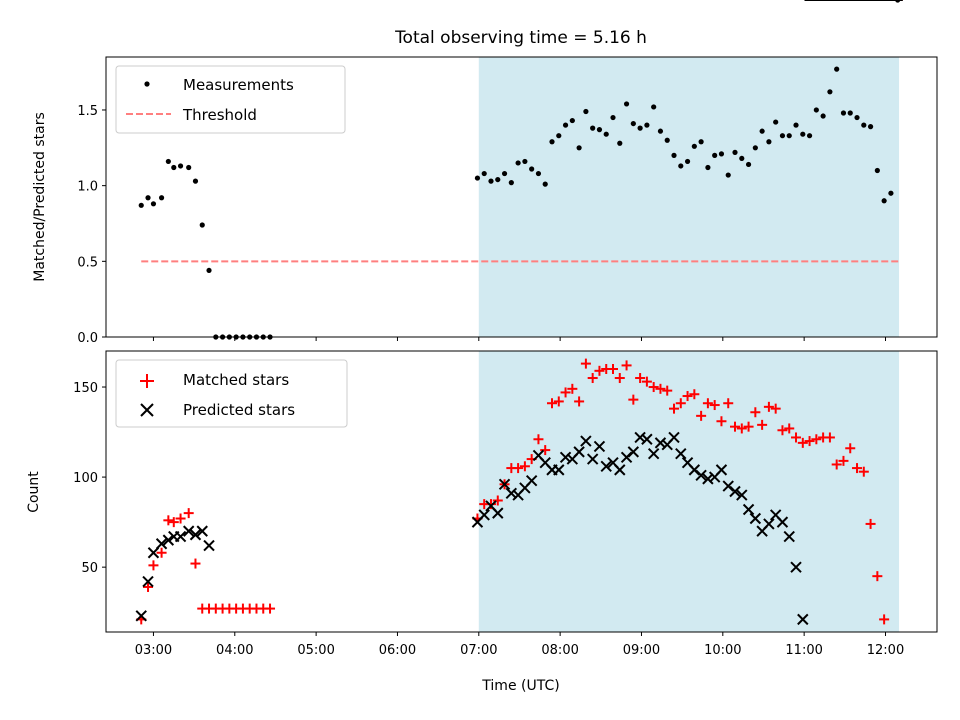 Image resolution: width=960 pixels, height=720 pixels. I want to click on legend-predicted-marker, so click(147, 410).